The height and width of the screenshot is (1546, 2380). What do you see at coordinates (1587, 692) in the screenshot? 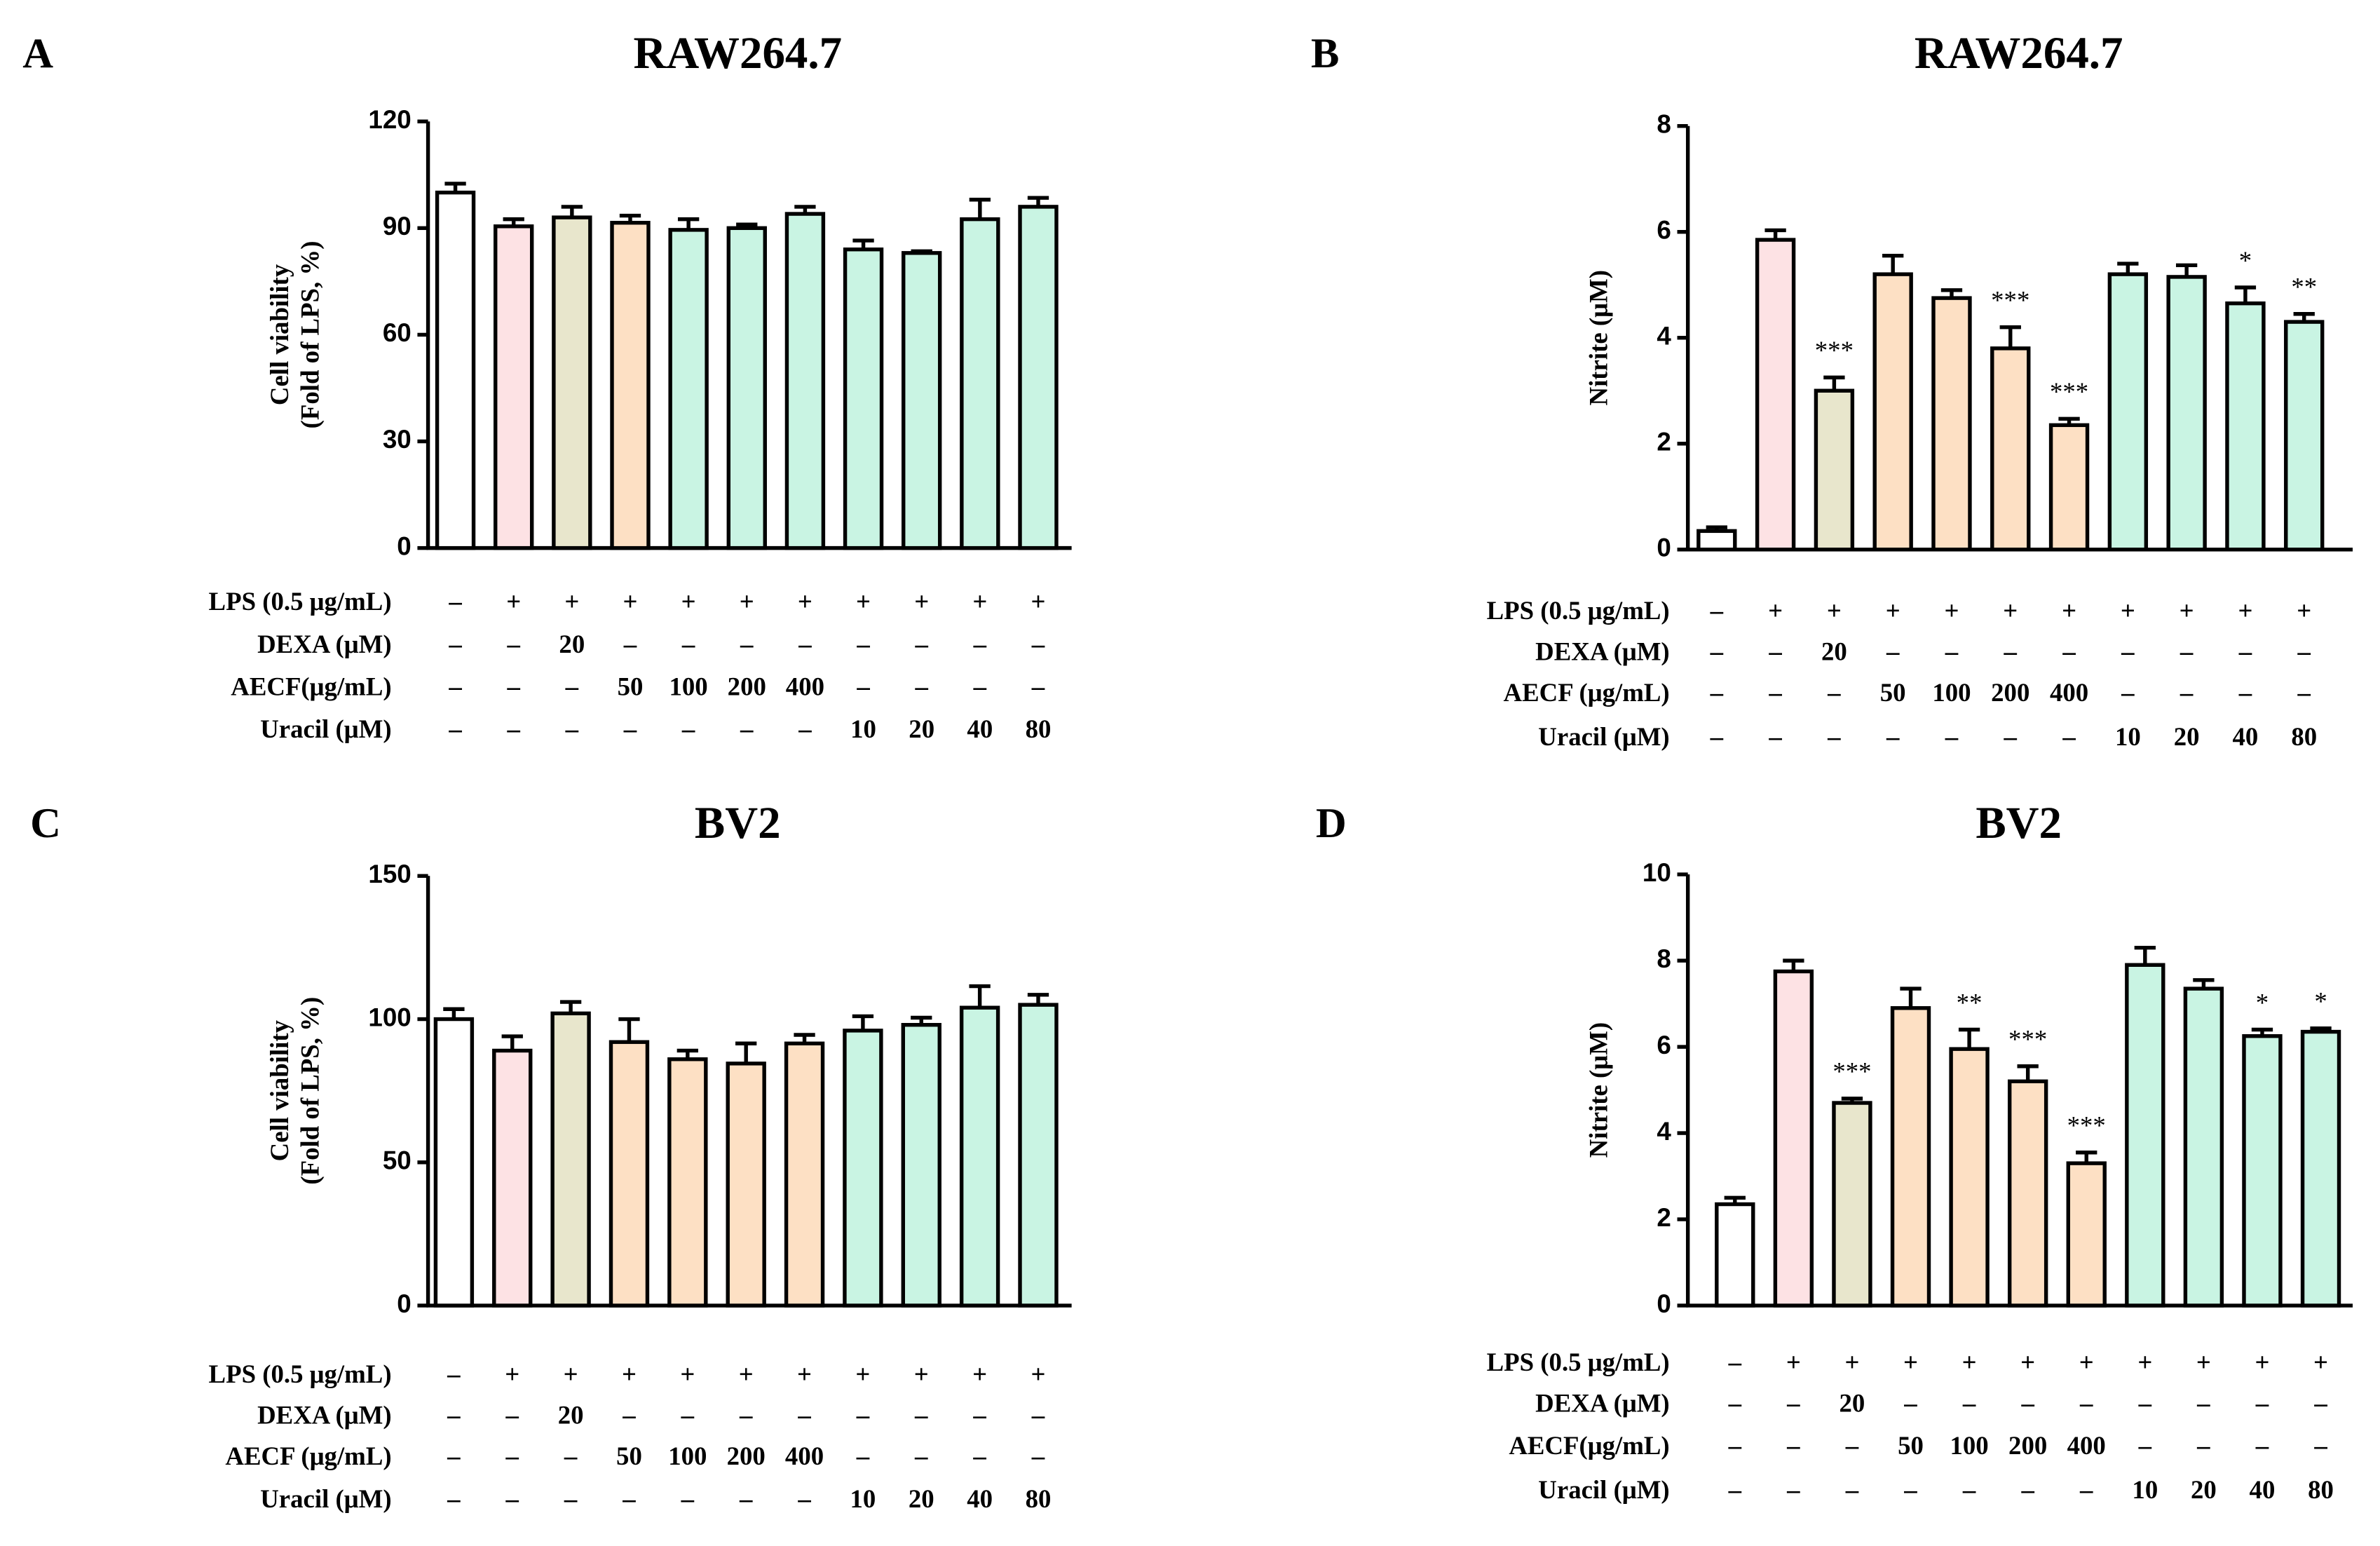
I see `treatment-label: AECF (μg/mL)` at bounding box center [1587, 692].